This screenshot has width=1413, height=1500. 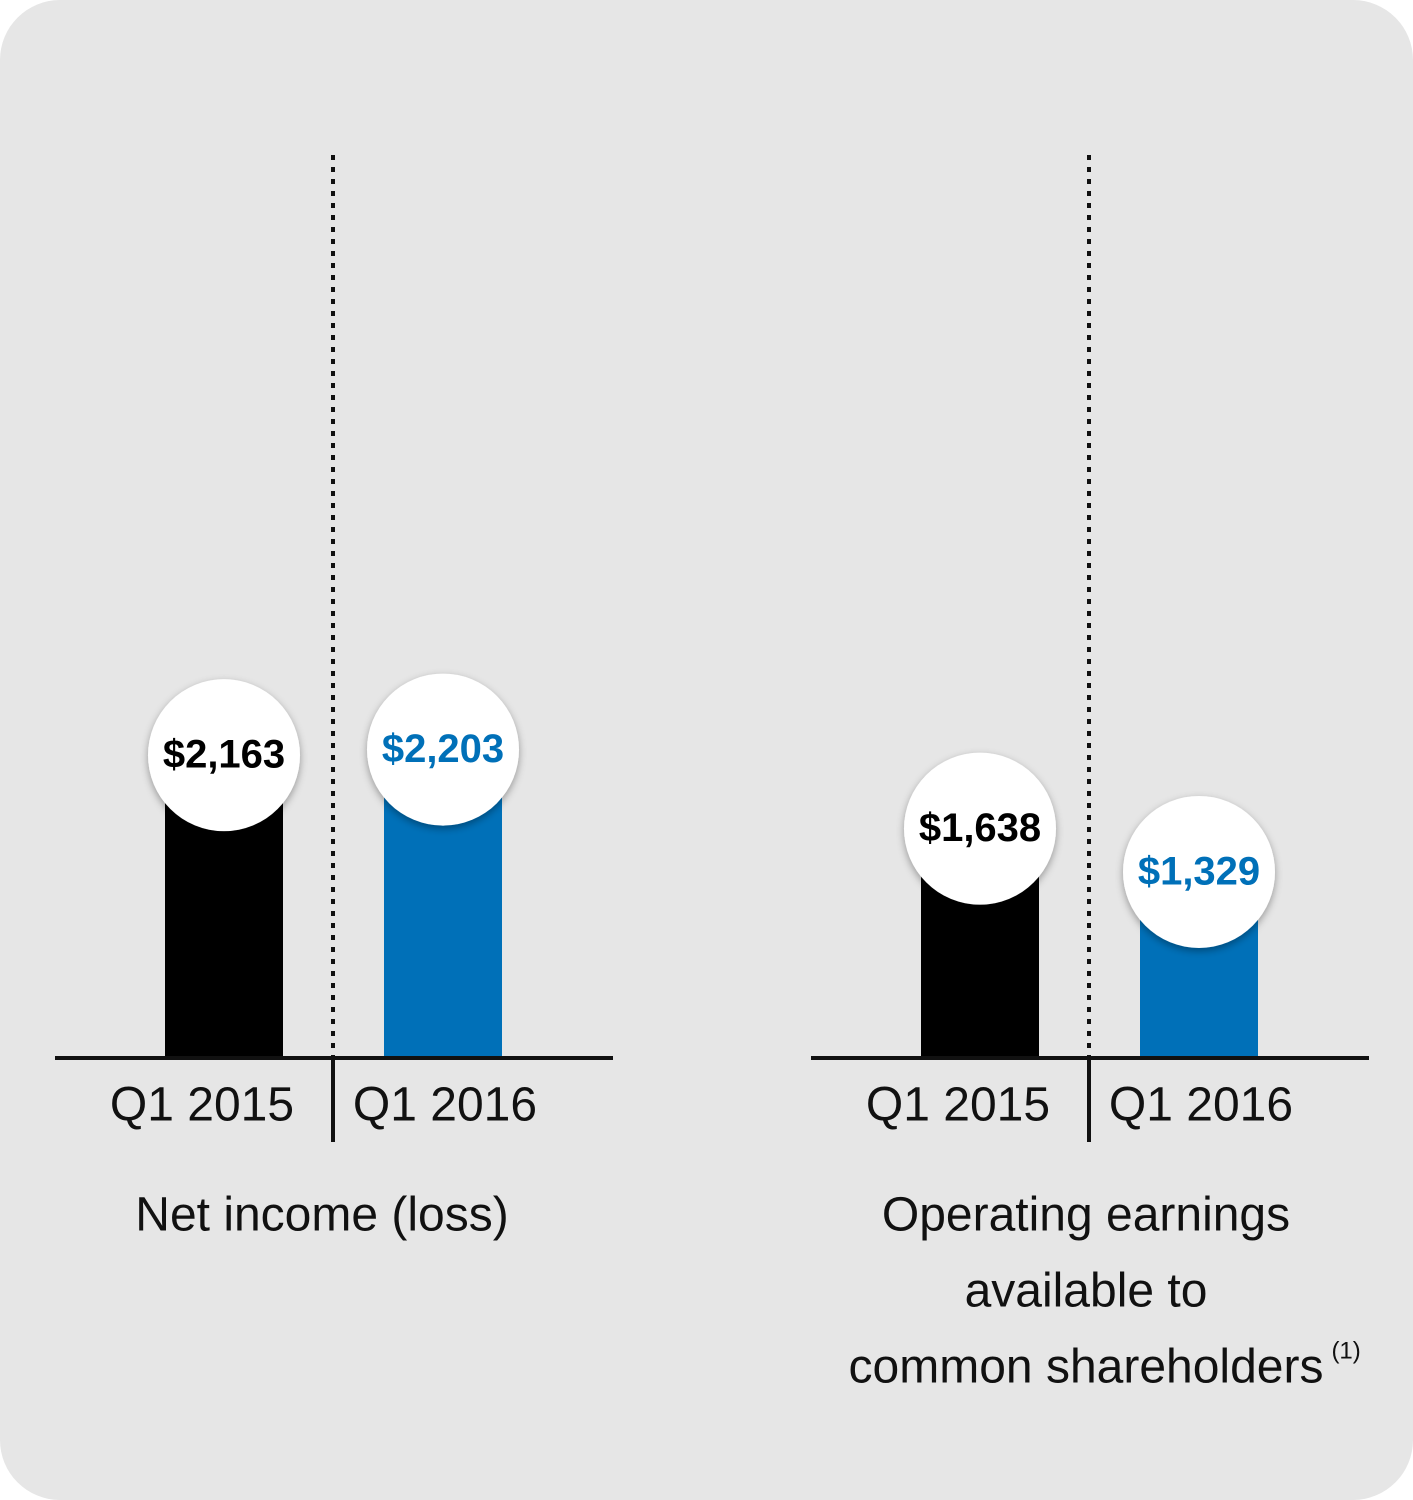 I want to click on value-label: $2,163, so click(x=224, y=755).